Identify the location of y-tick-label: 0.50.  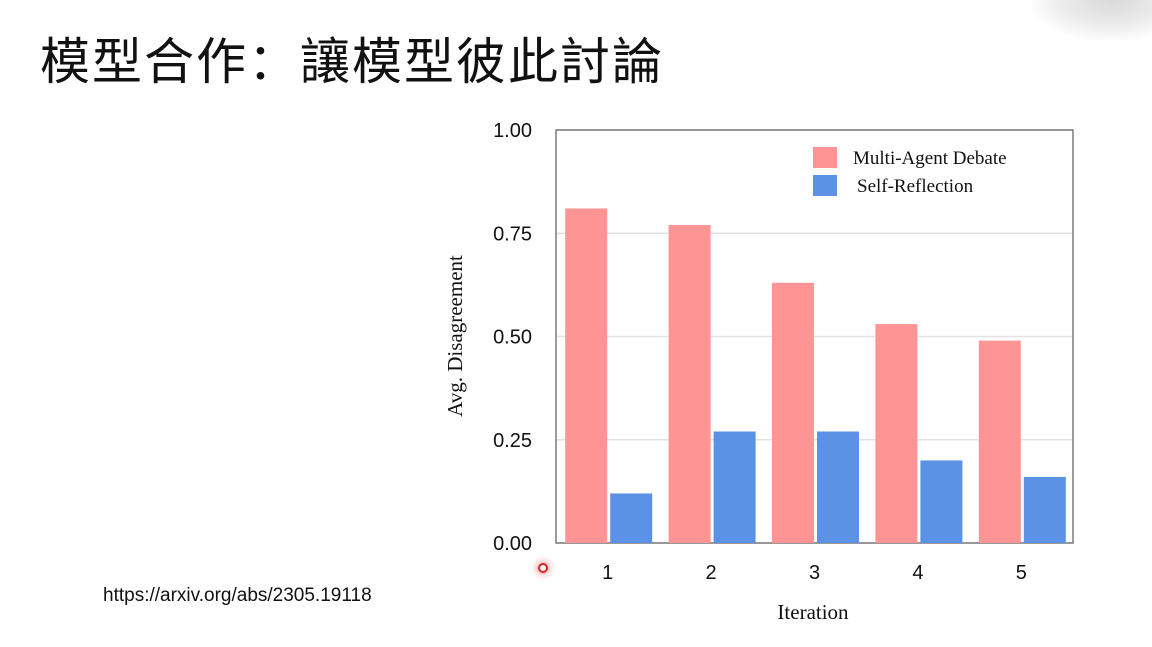
(512, 338).